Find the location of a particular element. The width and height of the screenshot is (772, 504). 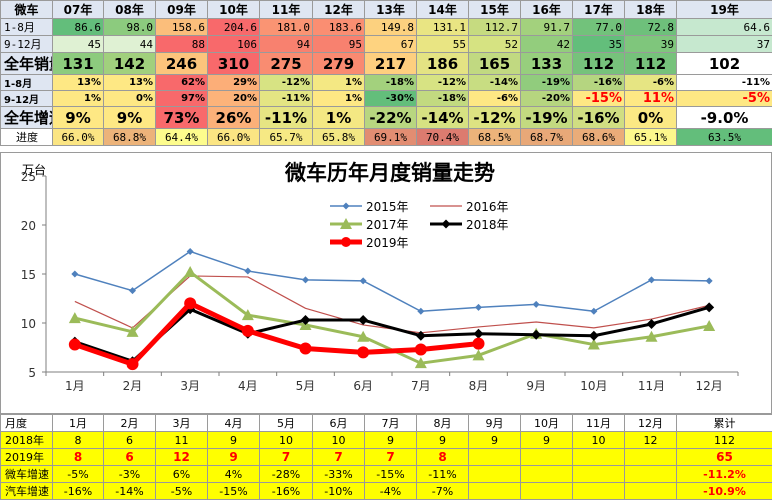

table-cell: 204.6 is located at coordinates (233, 27).